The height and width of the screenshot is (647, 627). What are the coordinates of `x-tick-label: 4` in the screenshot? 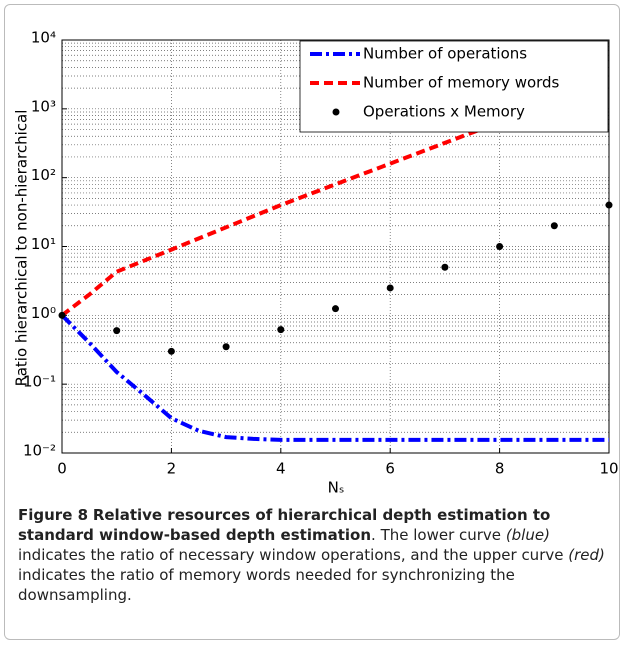 It's located at (281, 469).